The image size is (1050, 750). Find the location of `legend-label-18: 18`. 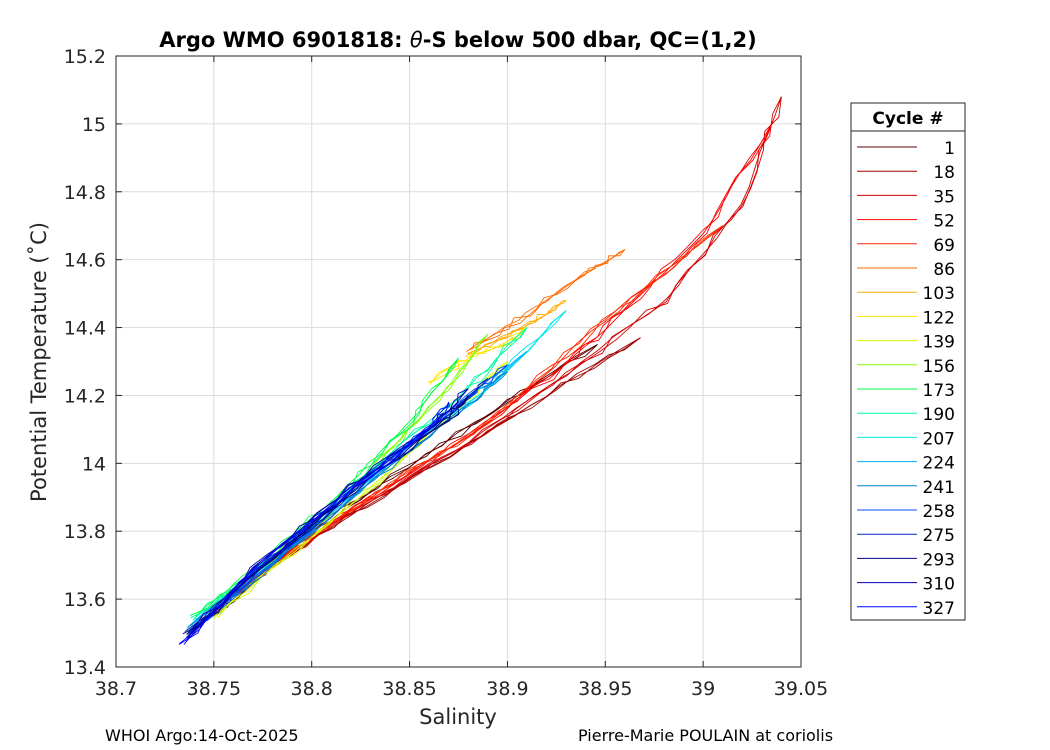

legend-label-18: 18 is located at coordinates (944, 173).